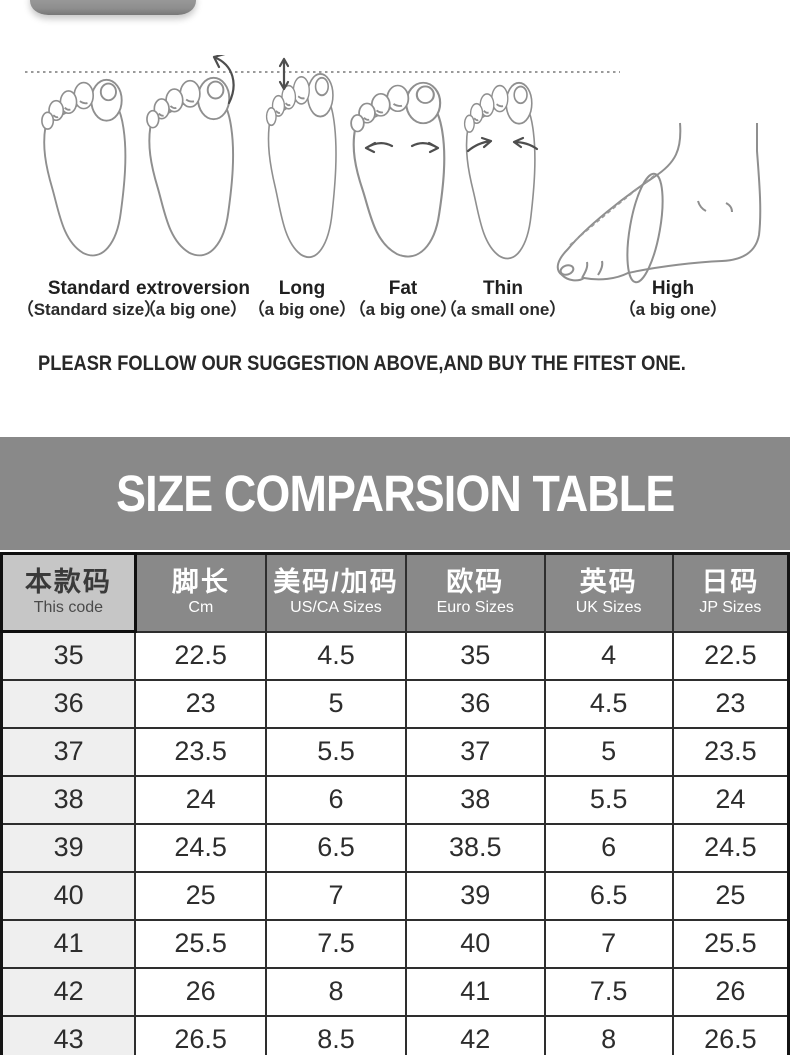 The width and height of the screenshot is (790, 1055). What do you see at coordinates (68, 895) in the screenshot?
I see `cell-this-code: 40` at bounding box center [68, 895].